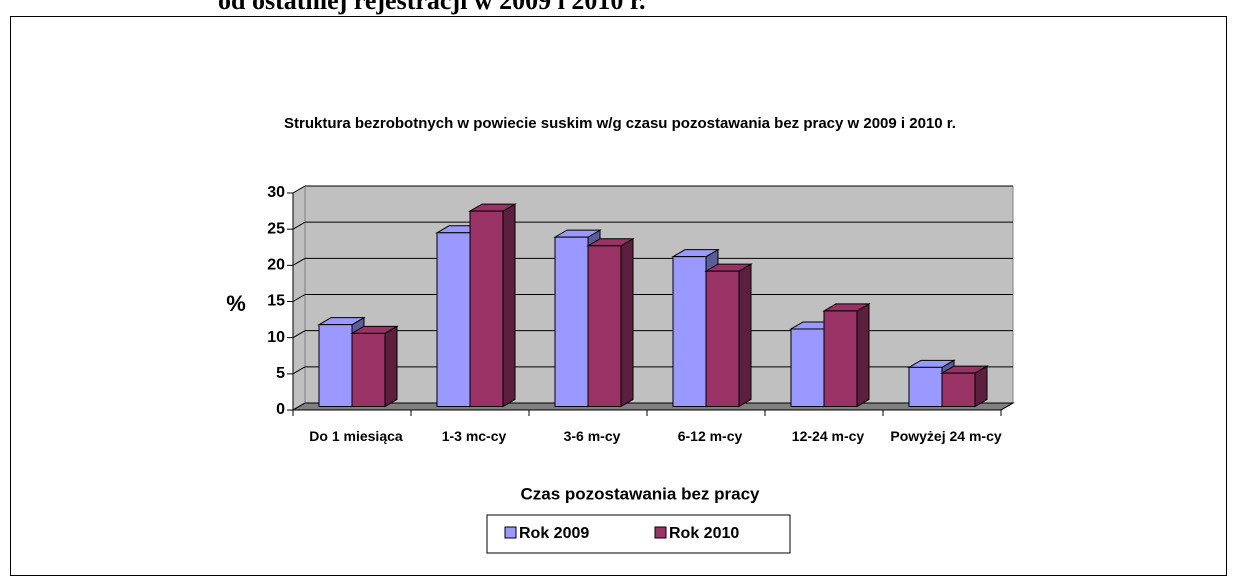 The image size is (1238, 576). I want to click on x-tick-label: 6-12 m-cy, so click(710, 436).